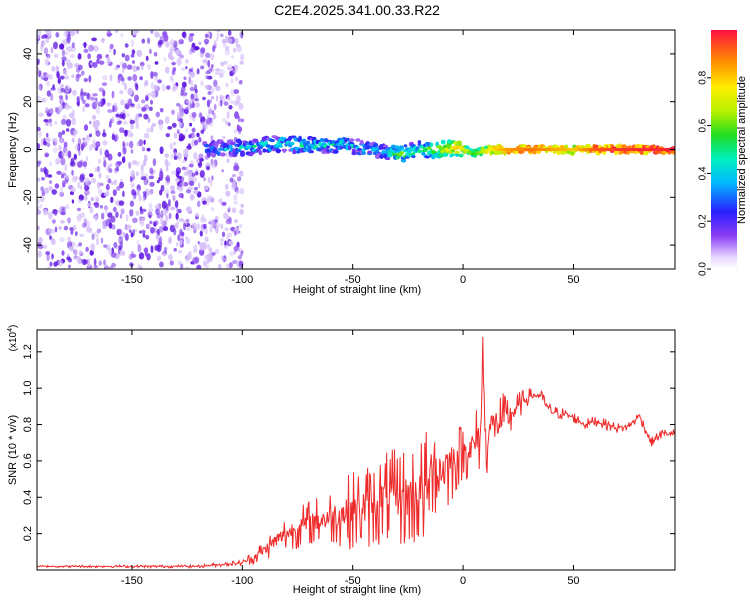 This screenshot has width=750, height=600. I want to click on y-tick-label: -40, so click(28, 245).